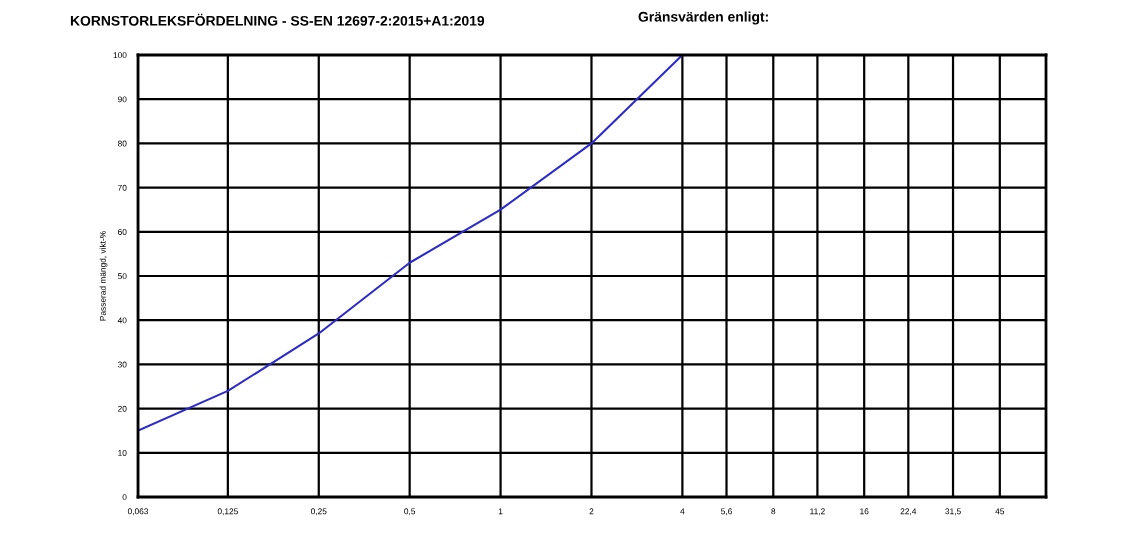  What do you see at coordinates (773, 511) in the screenshot?
I see `x-tick-label: 8` at bounding box center [773, 511].